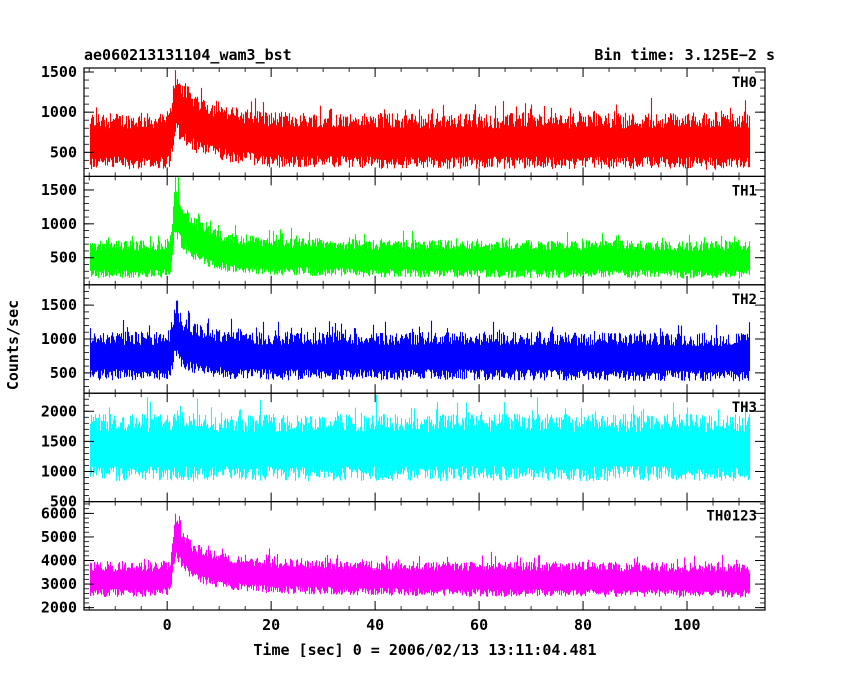  What do you see at coordinates (684, 55) in the screenshot?
I see `bin-time-label: Bin time: 3.125E−2 s` at bounding box center [684, 55].